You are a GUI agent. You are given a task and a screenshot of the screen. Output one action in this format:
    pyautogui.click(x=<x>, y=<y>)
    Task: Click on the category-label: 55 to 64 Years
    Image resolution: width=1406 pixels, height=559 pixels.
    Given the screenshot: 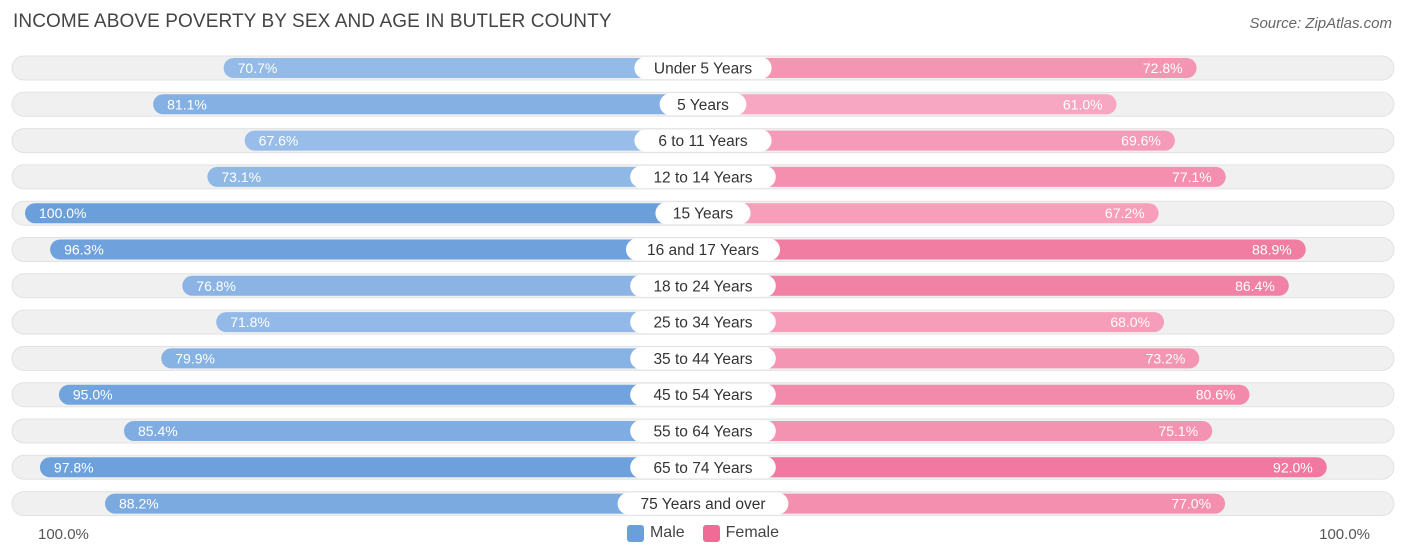 What is the action you would take?
    pyautogui.click(x=702, y=432)
    